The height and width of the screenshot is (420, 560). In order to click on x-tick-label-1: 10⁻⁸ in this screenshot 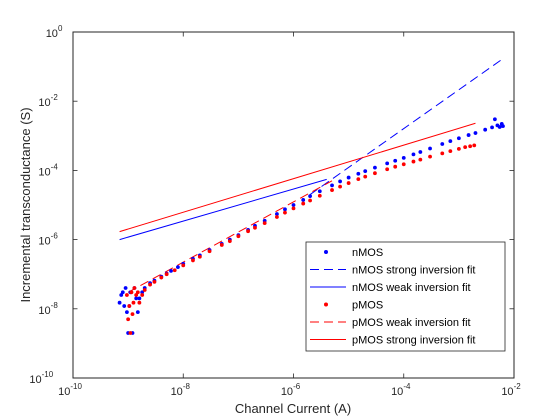, I will do `click(181, 390)`.